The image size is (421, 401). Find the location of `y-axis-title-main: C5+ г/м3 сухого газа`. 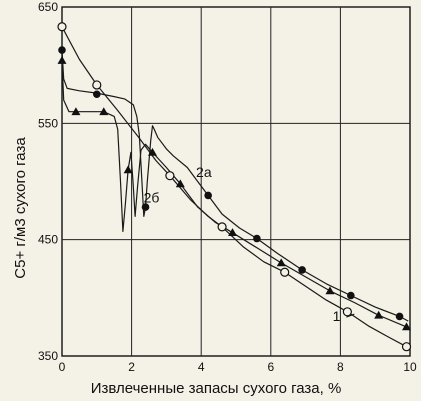

y-axis-title-main: C5+ г/м3 сухого газа is located at coordinates (20, 208).